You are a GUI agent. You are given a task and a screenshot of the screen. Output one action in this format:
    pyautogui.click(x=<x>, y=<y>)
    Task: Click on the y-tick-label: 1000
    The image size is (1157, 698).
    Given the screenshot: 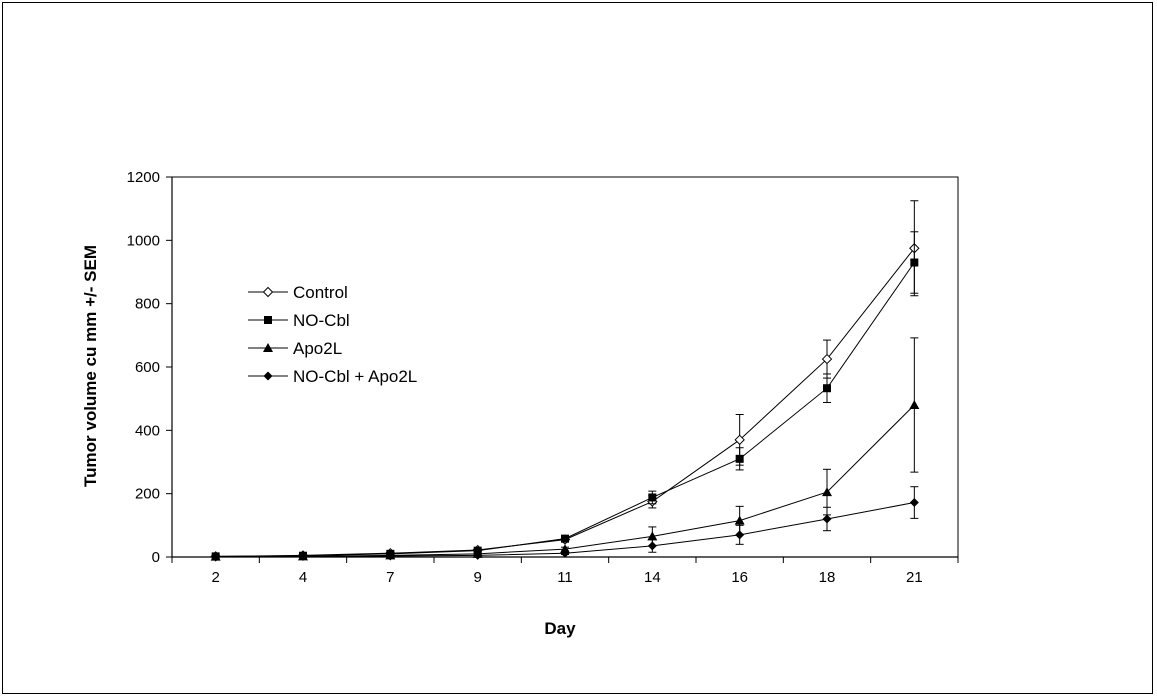 What is the action you would take?
    pyautogui.click(x=143, y=240)
    